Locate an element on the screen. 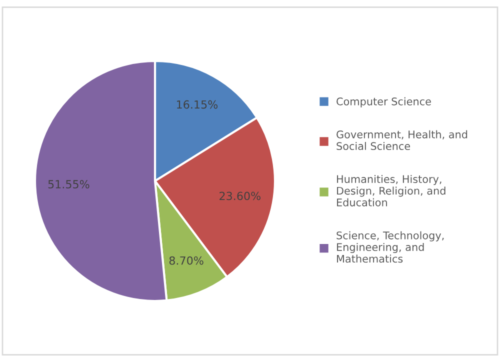 The height and width of the screenshot is (362, 500). legend-label: Science, Technology, Engineering, and Mathematics is located at coordinates (390, 247).